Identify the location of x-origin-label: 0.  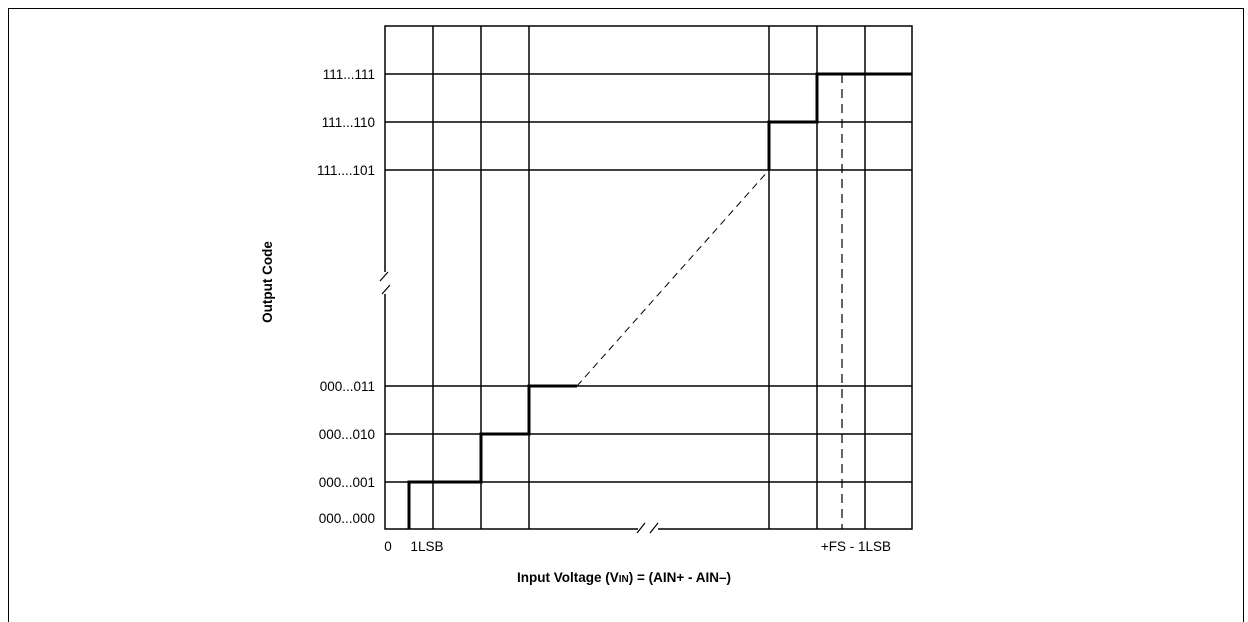
(388, 546).